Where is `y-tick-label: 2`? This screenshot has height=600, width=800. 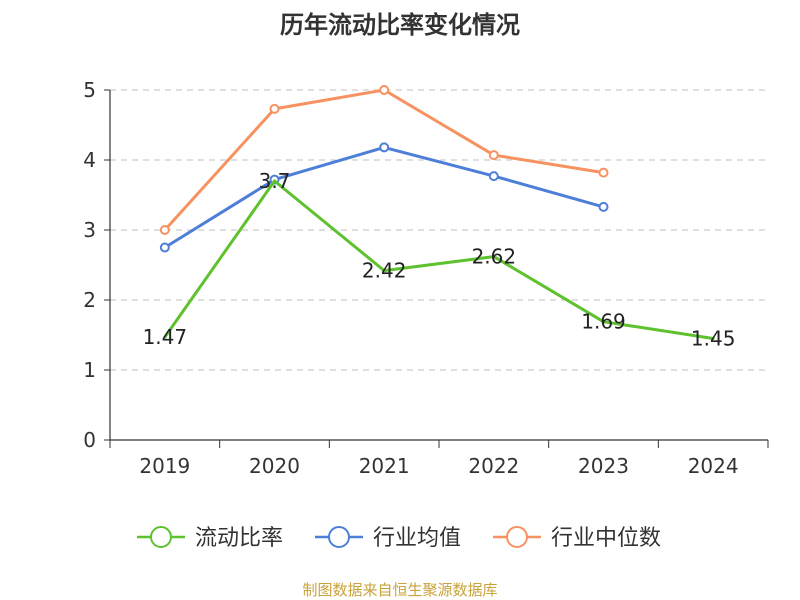 y-tick-label: 2 is located at coordinates (89, 300).